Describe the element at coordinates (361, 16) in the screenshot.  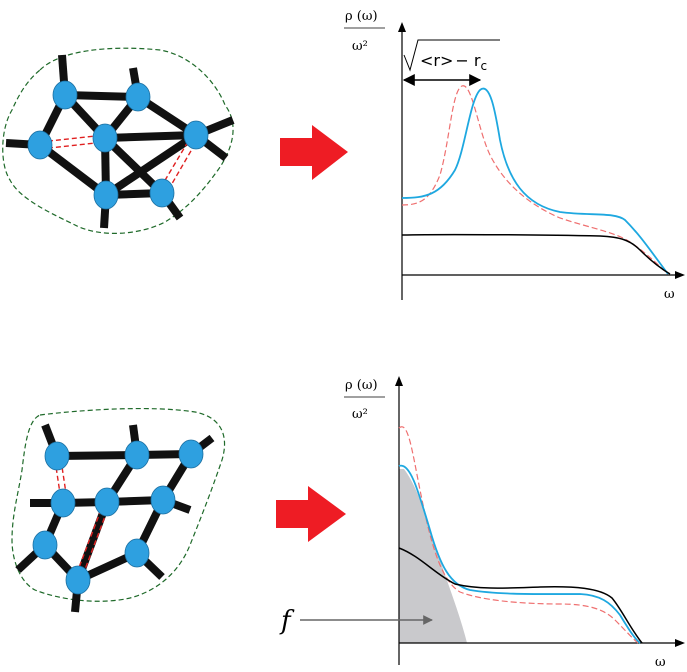
I see `top-y-label-num: ρ (ω)` at that location.